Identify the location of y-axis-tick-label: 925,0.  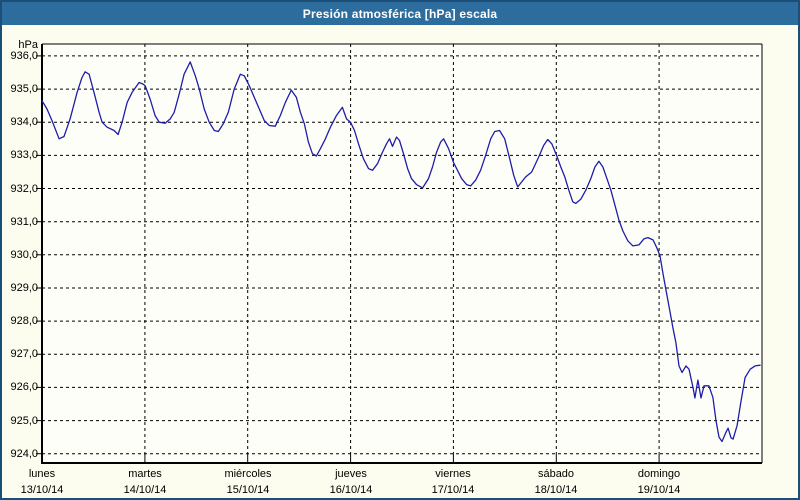
(24, 421).